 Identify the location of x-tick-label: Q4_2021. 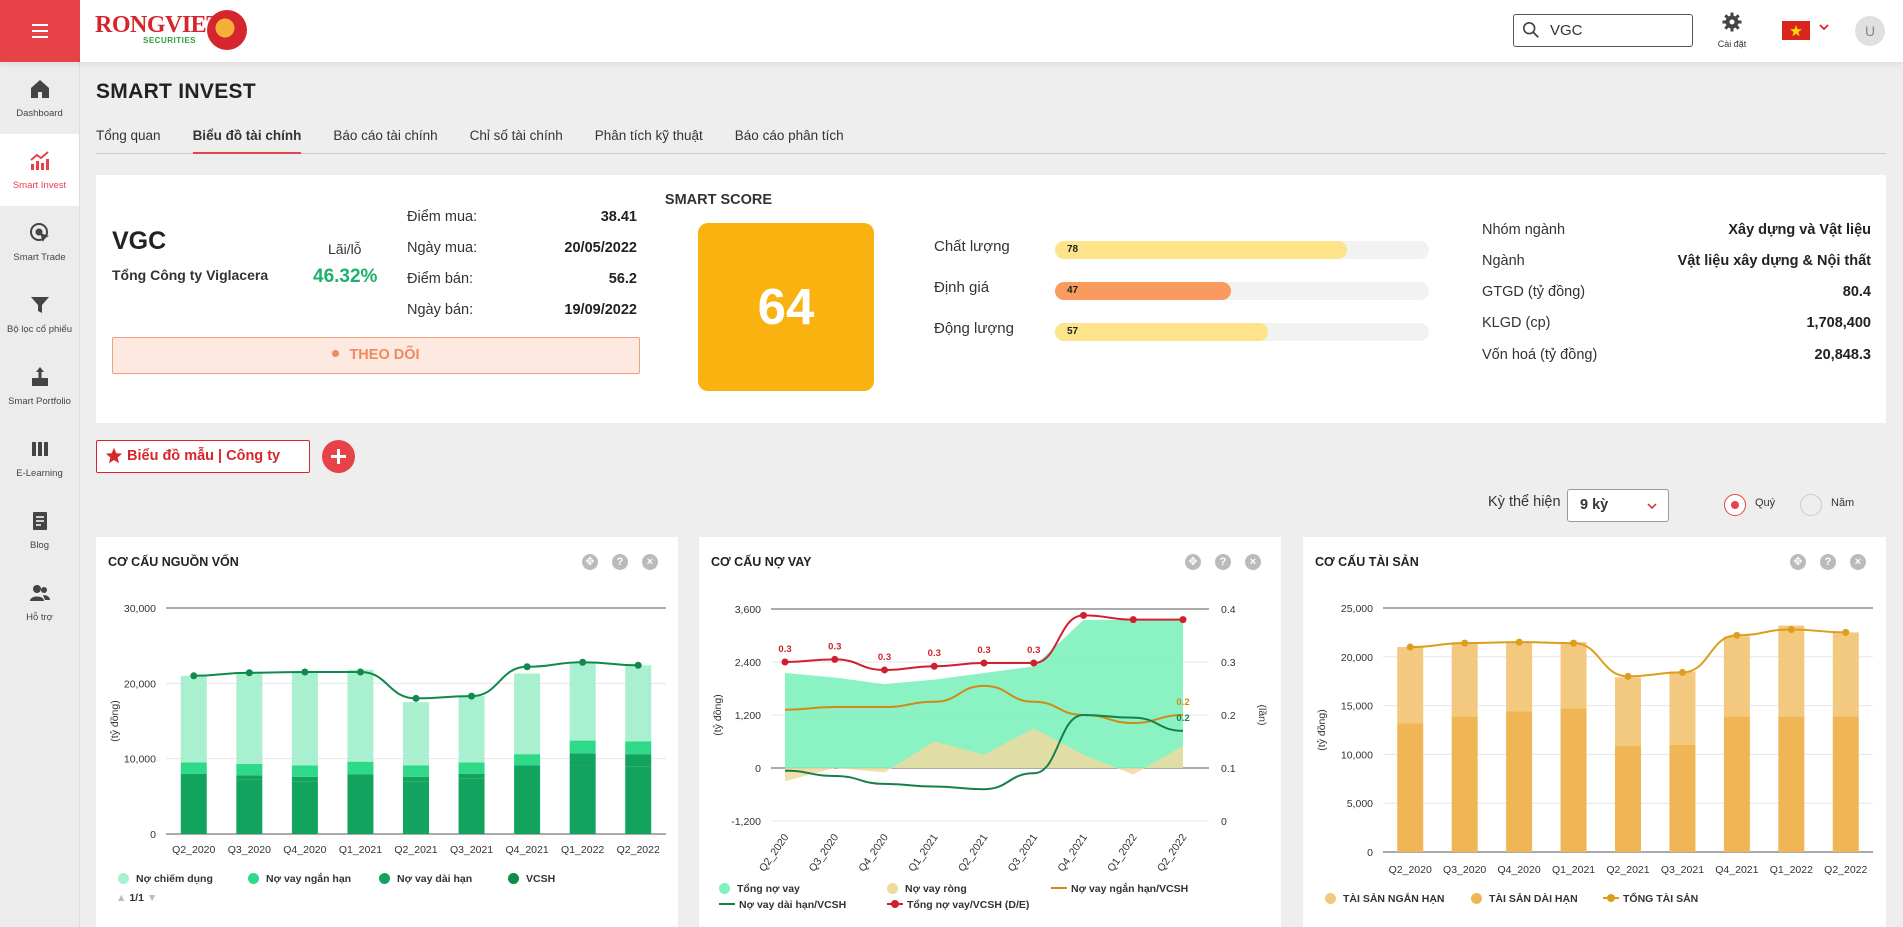
(527, 850).